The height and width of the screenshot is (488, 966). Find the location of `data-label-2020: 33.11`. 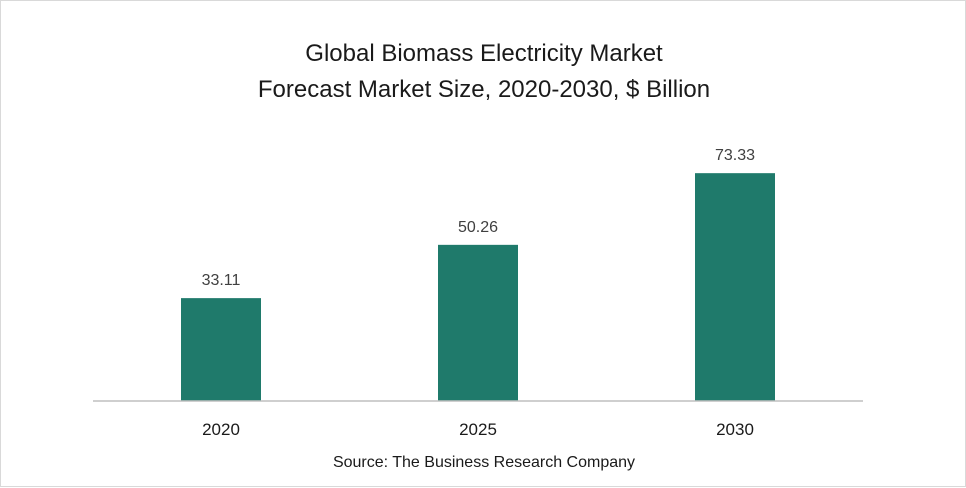

data-label-2020: 33.11 is located at coordinates (221, 280).